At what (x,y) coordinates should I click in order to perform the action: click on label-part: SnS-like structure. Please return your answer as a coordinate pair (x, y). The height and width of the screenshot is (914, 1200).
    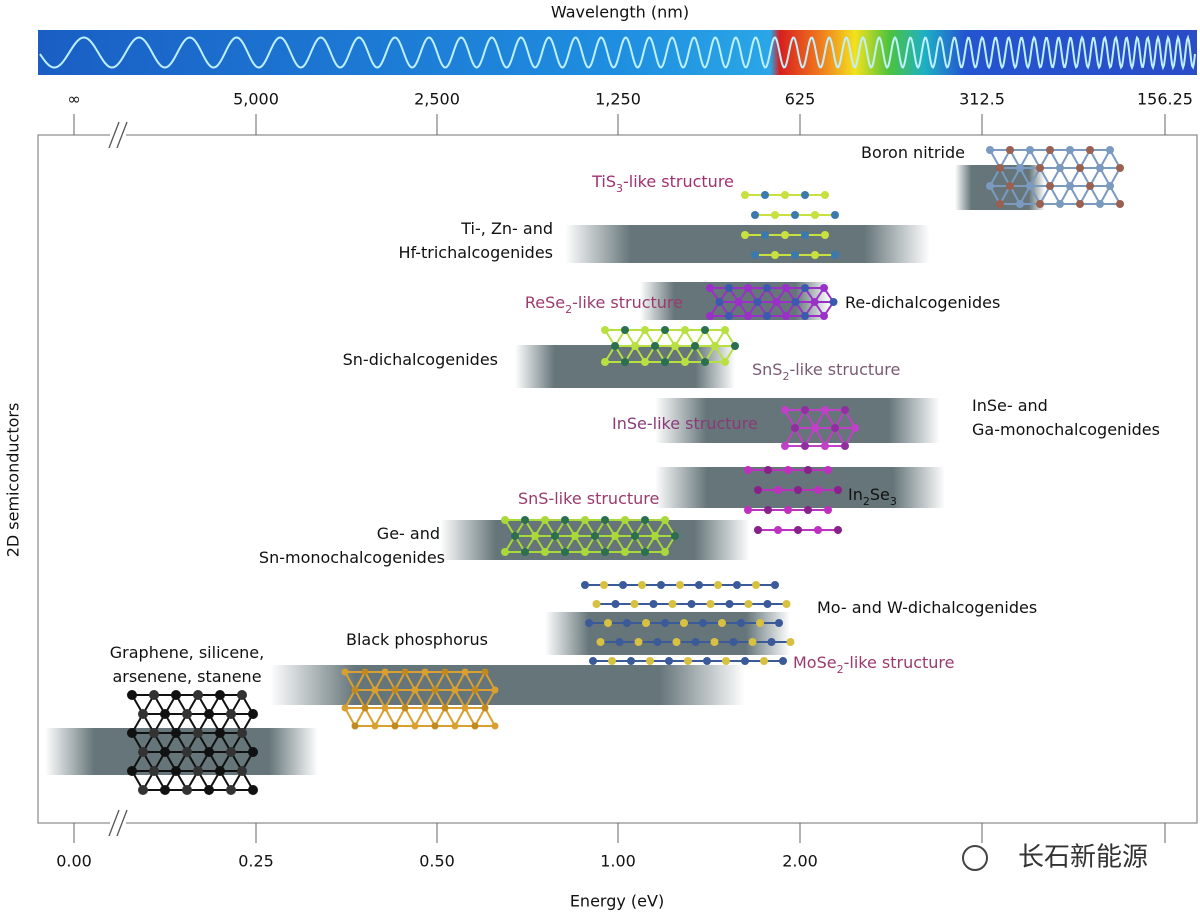
    Looking at the image, I should click on (588, 498).